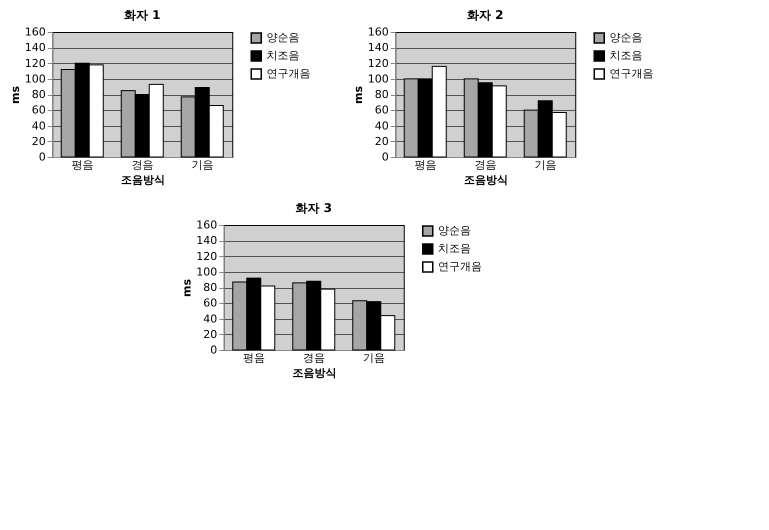 The height and width of the screenshot is (530, 769). What do you see at coordinates (313, 208) in the screenshot?
I see `chart-title: 화자 3` at bounding box center [313, 208].